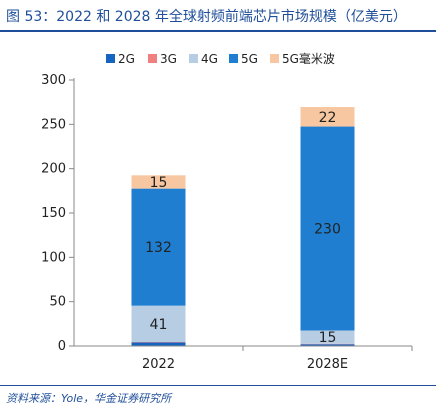 Image resolution: width=436 pixels, height=412 pixels. What do you see at coordinates (233, 58) in the screenshot?
I see `legend-swatch-5G` at bounding box center [233, 58].